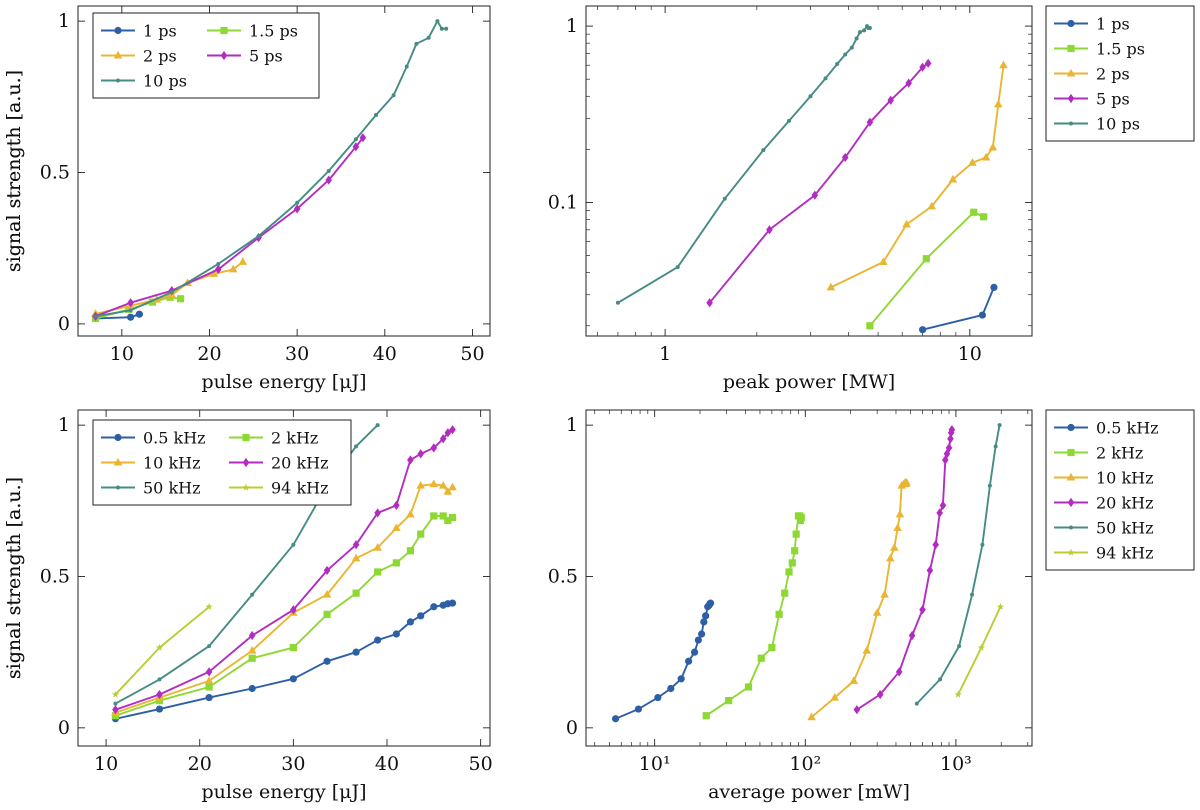  What do you see at coordinates (139, 56) in the screenshot?
I see `legend-entry-2-ps: 2 ps` at bounding box center [139, 56].